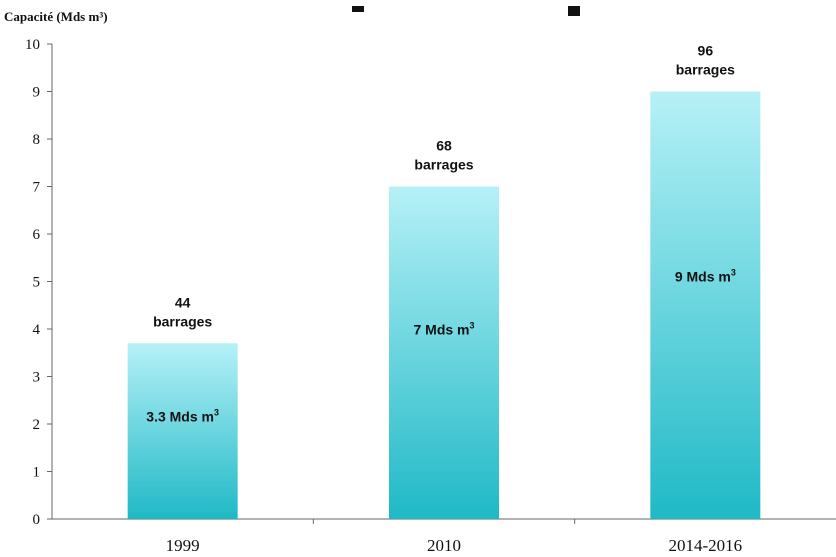 Image resolution: width=836 pixels, height=557 pixels. Describe the element at coordinates (32, 45) in the screenshot. I see `y-tick-label: 10` at that location.